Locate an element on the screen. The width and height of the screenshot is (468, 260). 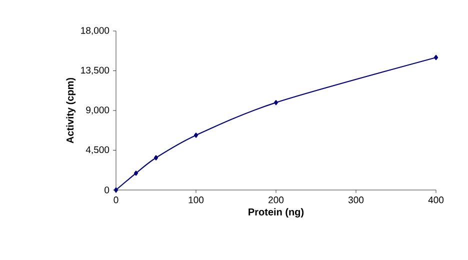
y-tick-label: 18,000 is located at coordinates (95, 31).